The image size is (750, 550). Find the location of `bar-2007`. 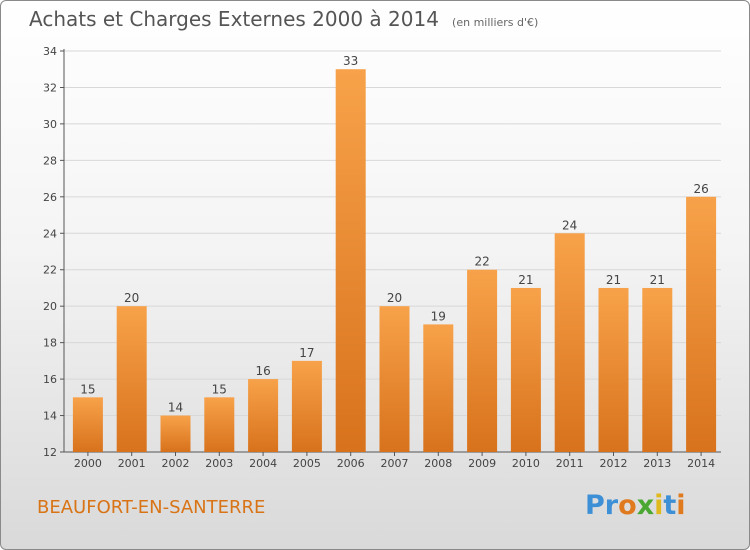

bar-2007 is located at coordinates (394, 379).